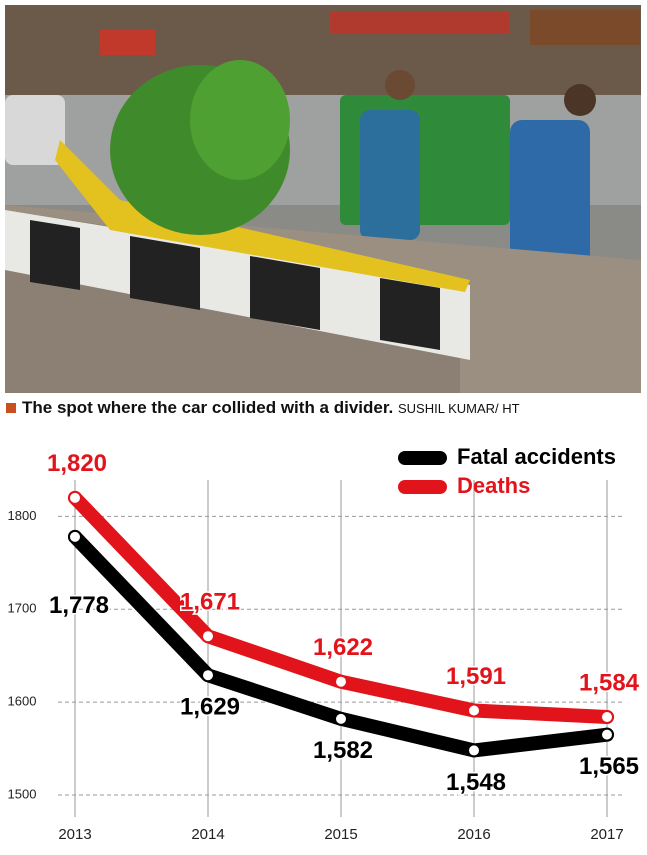  What do you see at coordinates (609, 682) in the screenshot?
I see `value-label: 1,584` at bounding box center [609, 682].